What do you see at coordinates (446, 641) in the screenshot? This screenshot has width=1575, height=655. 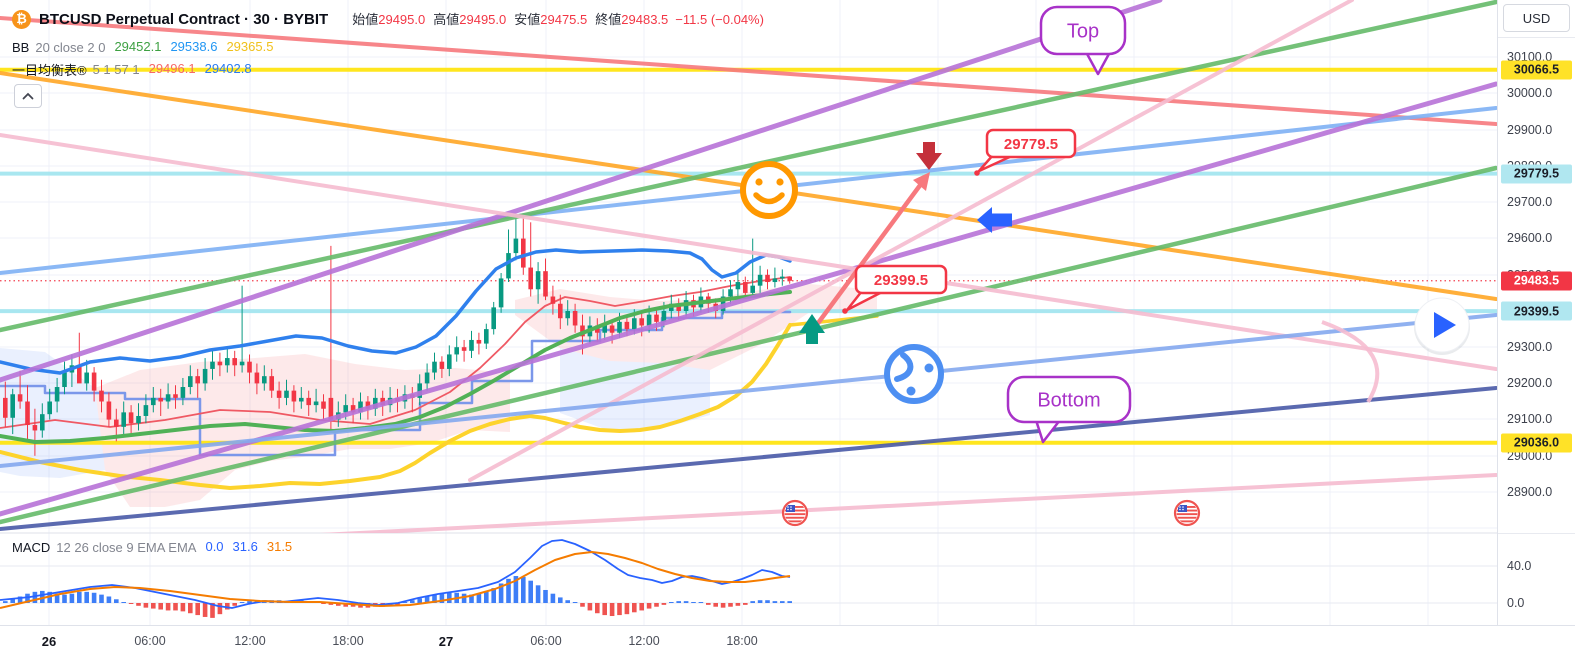 I see `time-tick-label: 27` at bounding box center [446, 641].